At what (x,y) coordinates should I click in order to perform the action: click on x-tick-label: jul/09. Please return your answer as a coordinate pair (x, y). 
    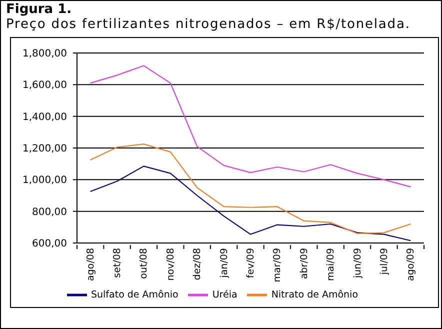
    Looking at the image, I should click on (384, 262).